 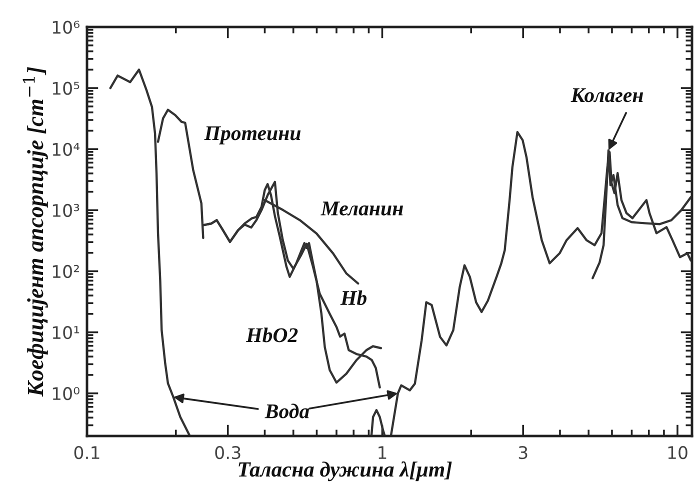 What do you see at coordinates (361, 209) in the screenshot?
I see `series-label: Меланин` at bounding box center [361, 209].